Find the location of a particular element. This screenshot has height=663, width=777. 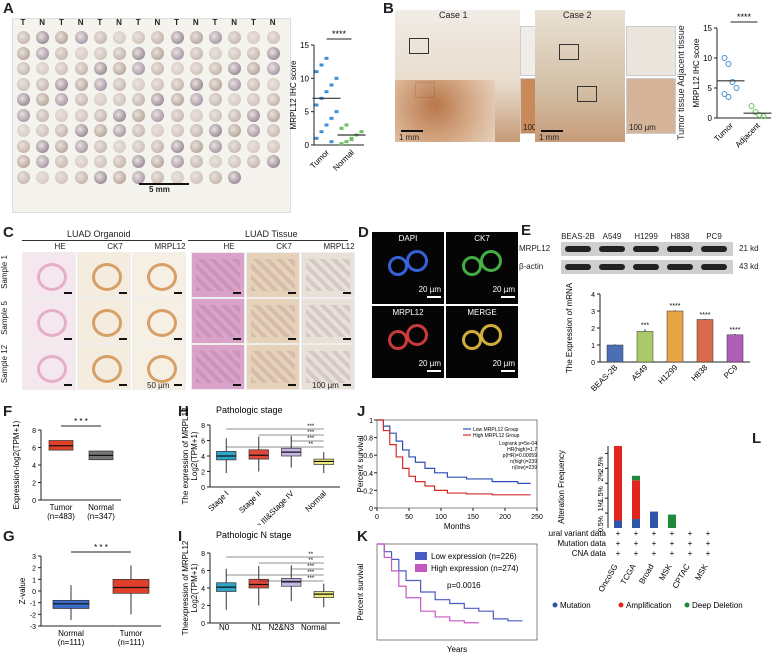

x-tick-label: 100 is located at coordinates (441, 517).